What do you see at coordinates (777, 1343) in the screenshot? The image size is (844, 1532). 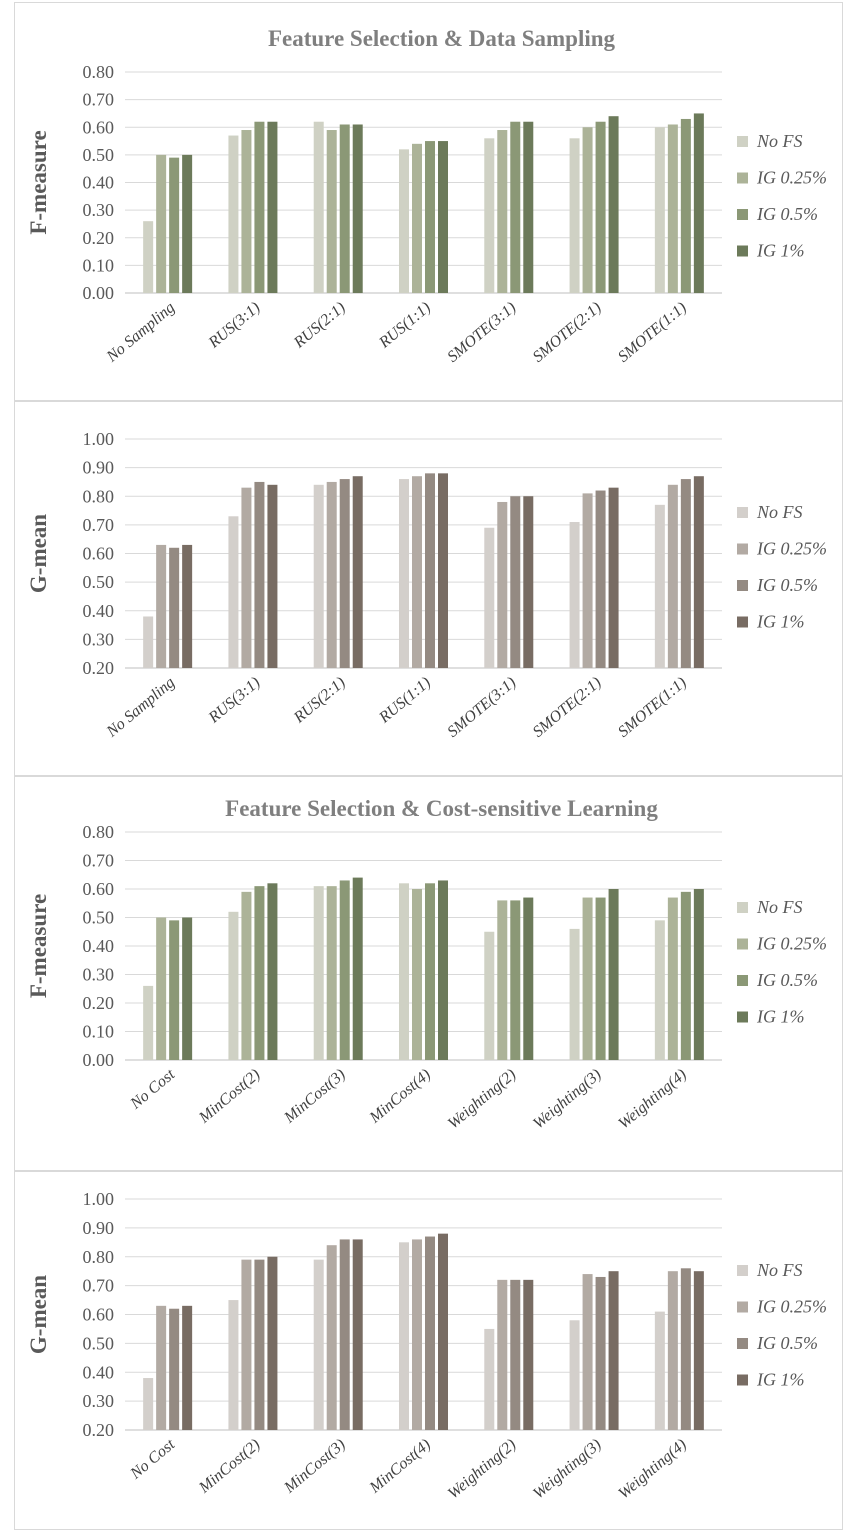 I see `legend-item: IG 0.5%` at bounding box center [777, 1343].